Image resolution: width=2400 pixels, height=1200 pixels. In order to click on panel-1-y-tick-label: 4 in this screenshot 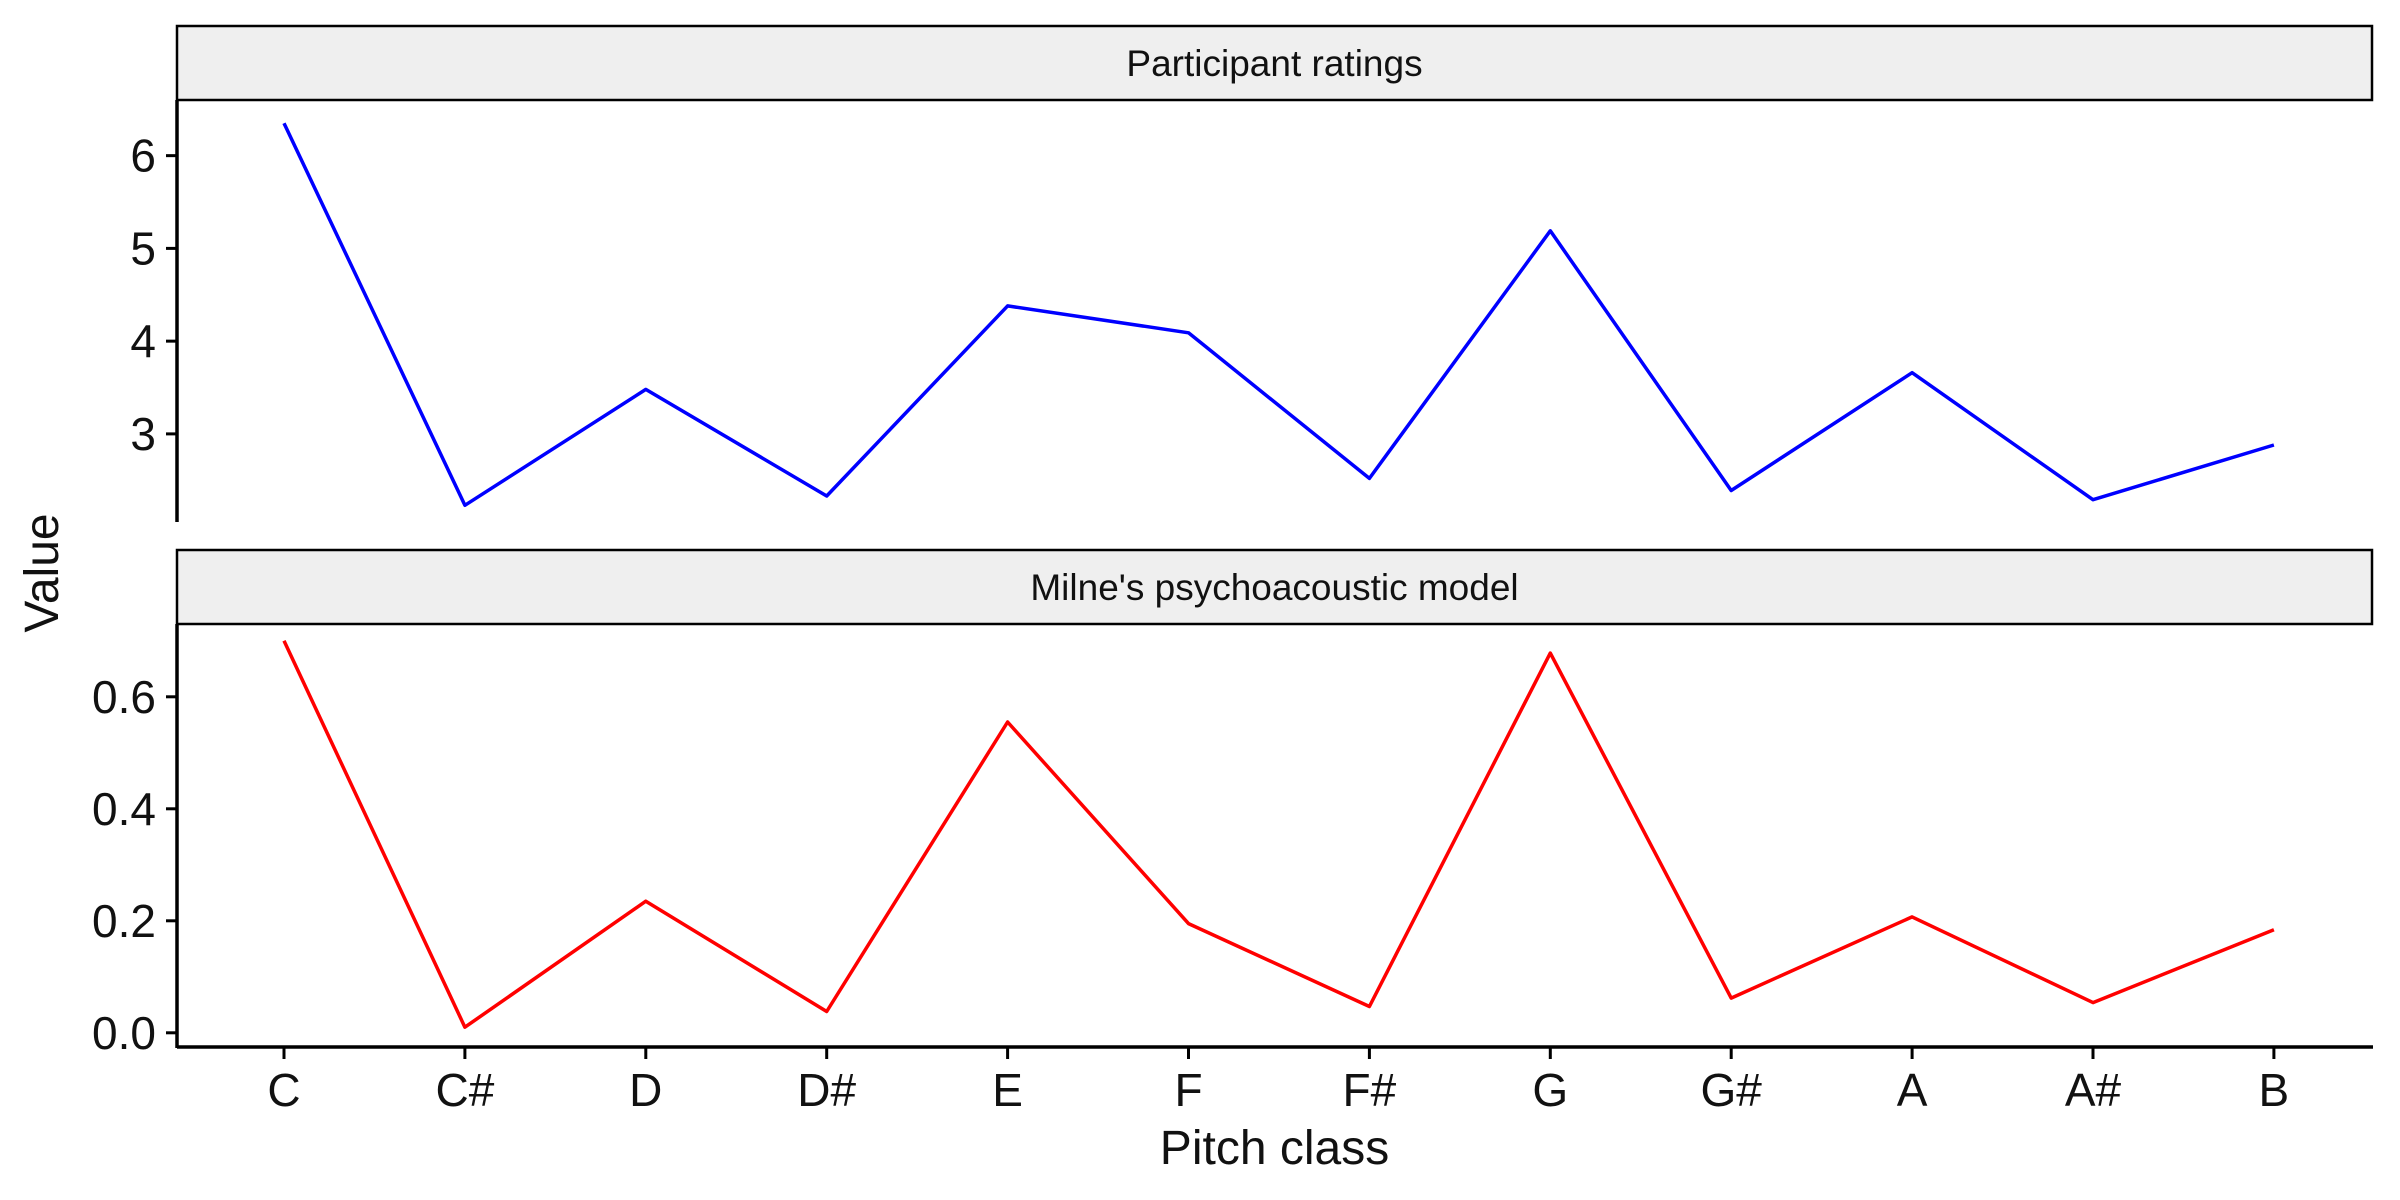, I will do `click(143, 341)`.